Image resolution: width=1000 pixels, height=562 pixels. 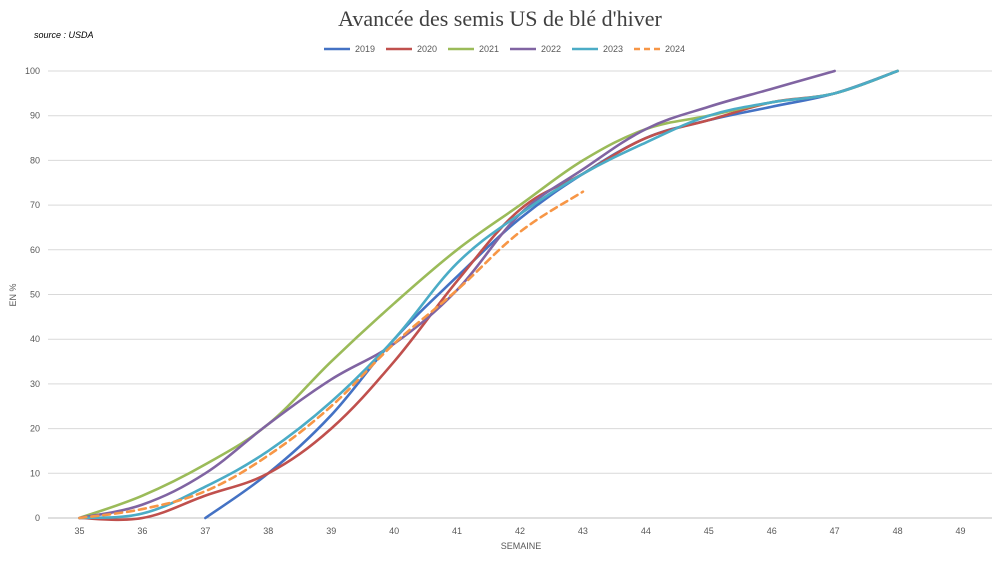 I want to click on x-tick-label: 45, so click(x=709, y=531).